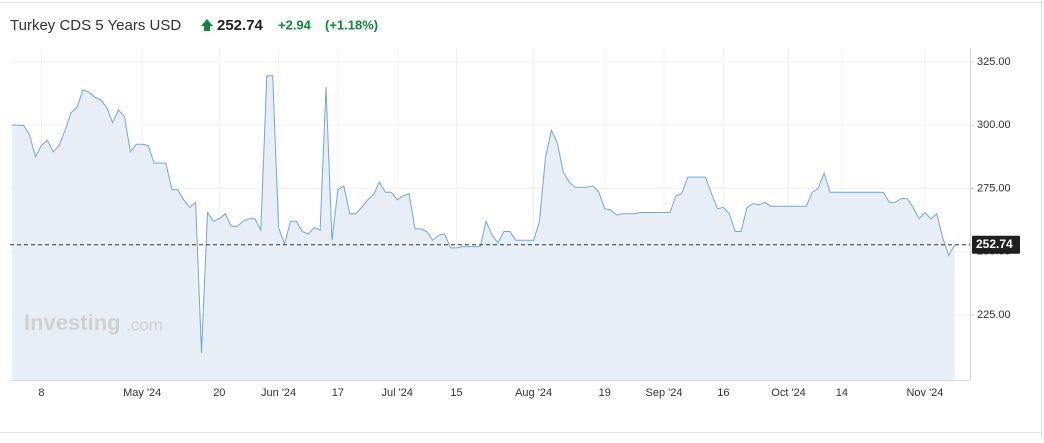 The image size is (1044, 443). I want to click on watermark: Investing, so click(72, 322).